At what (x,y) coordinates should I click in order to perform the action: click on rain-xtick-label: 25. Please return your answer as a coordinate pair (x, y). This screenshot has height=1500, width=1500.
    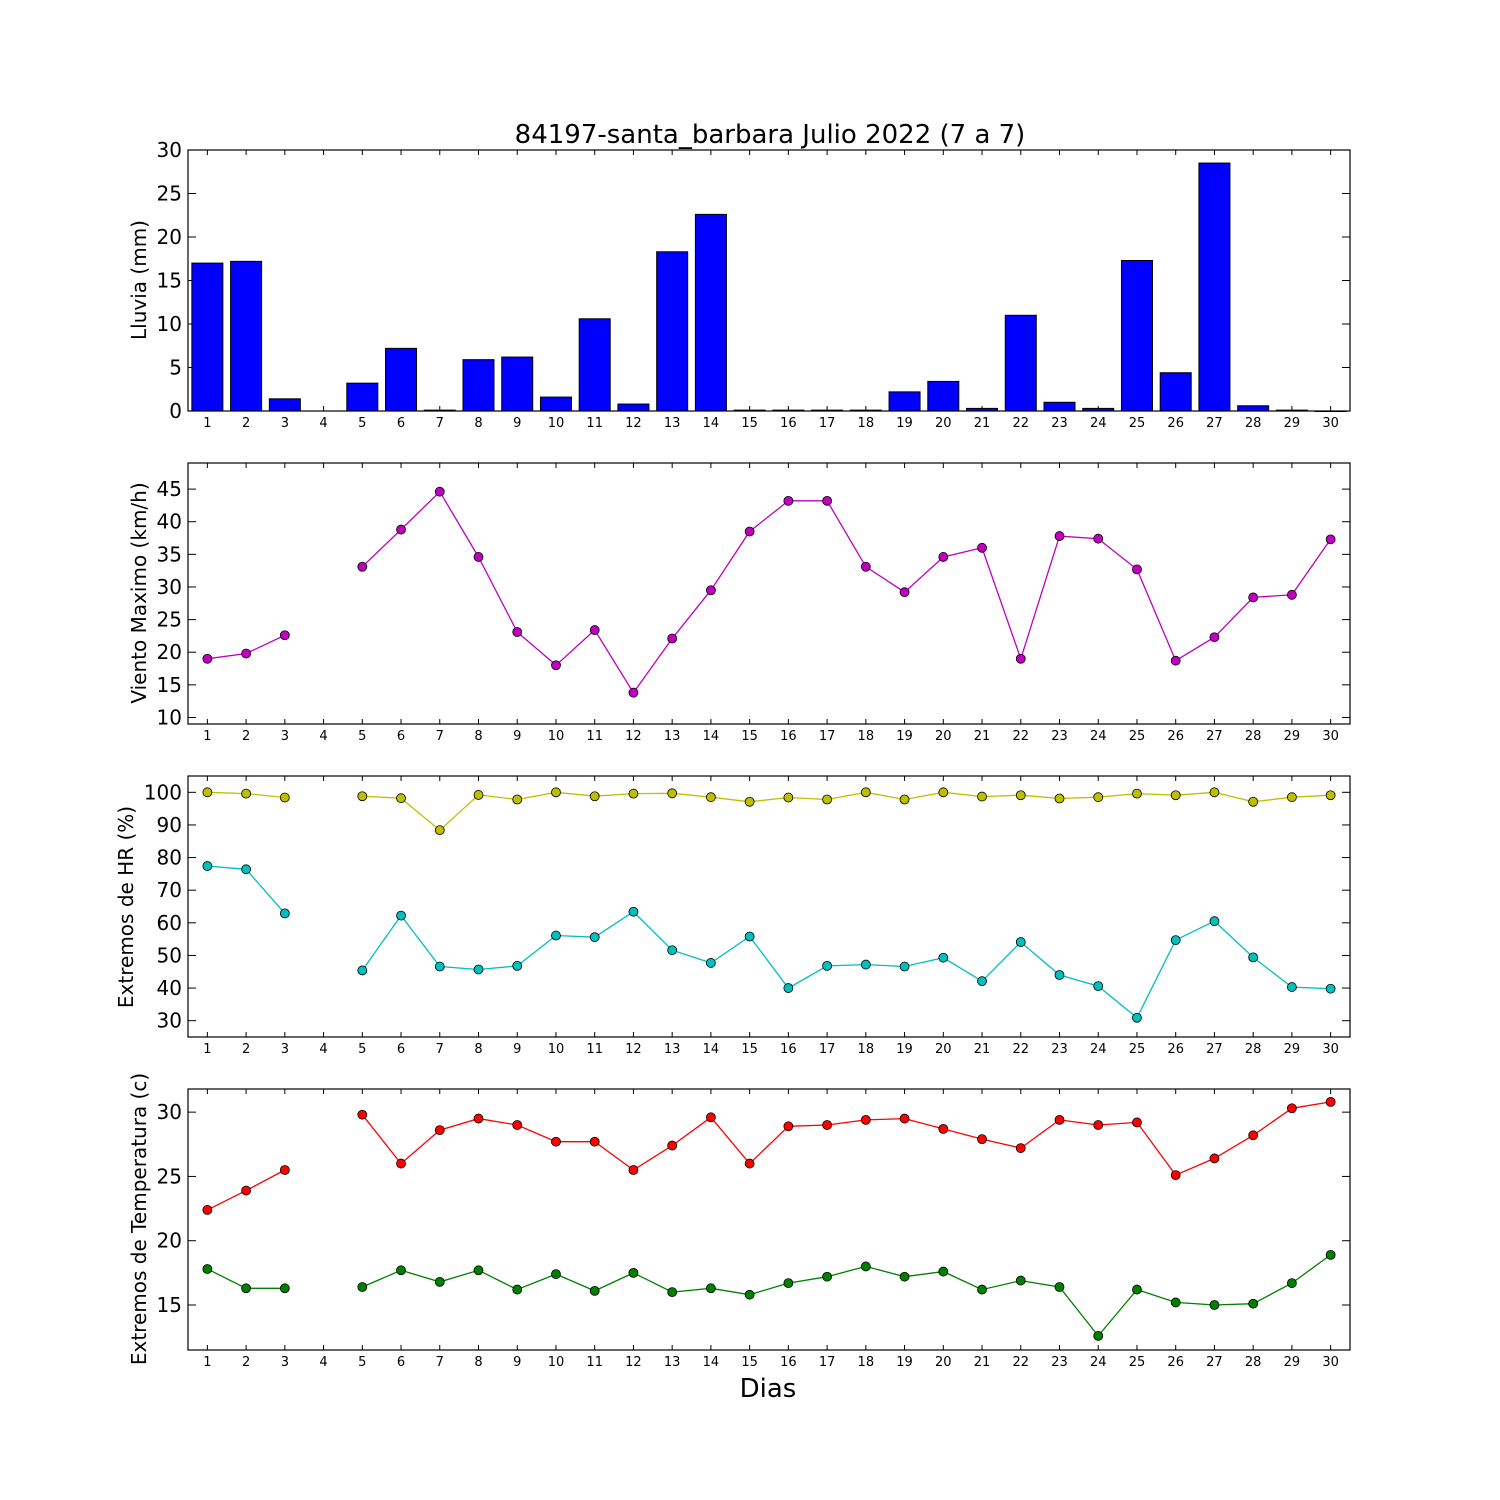
    Looking at the image, I should click on (1137, 423).